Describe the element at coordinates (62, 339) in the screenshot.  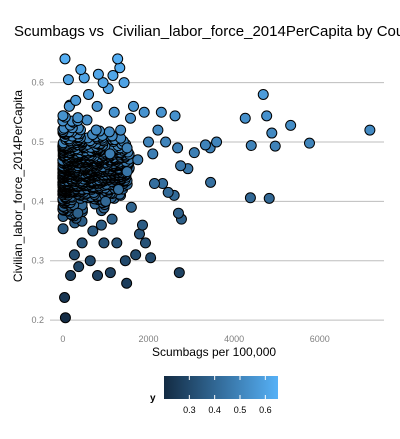
I see `x-tick-label: 0` at that location.